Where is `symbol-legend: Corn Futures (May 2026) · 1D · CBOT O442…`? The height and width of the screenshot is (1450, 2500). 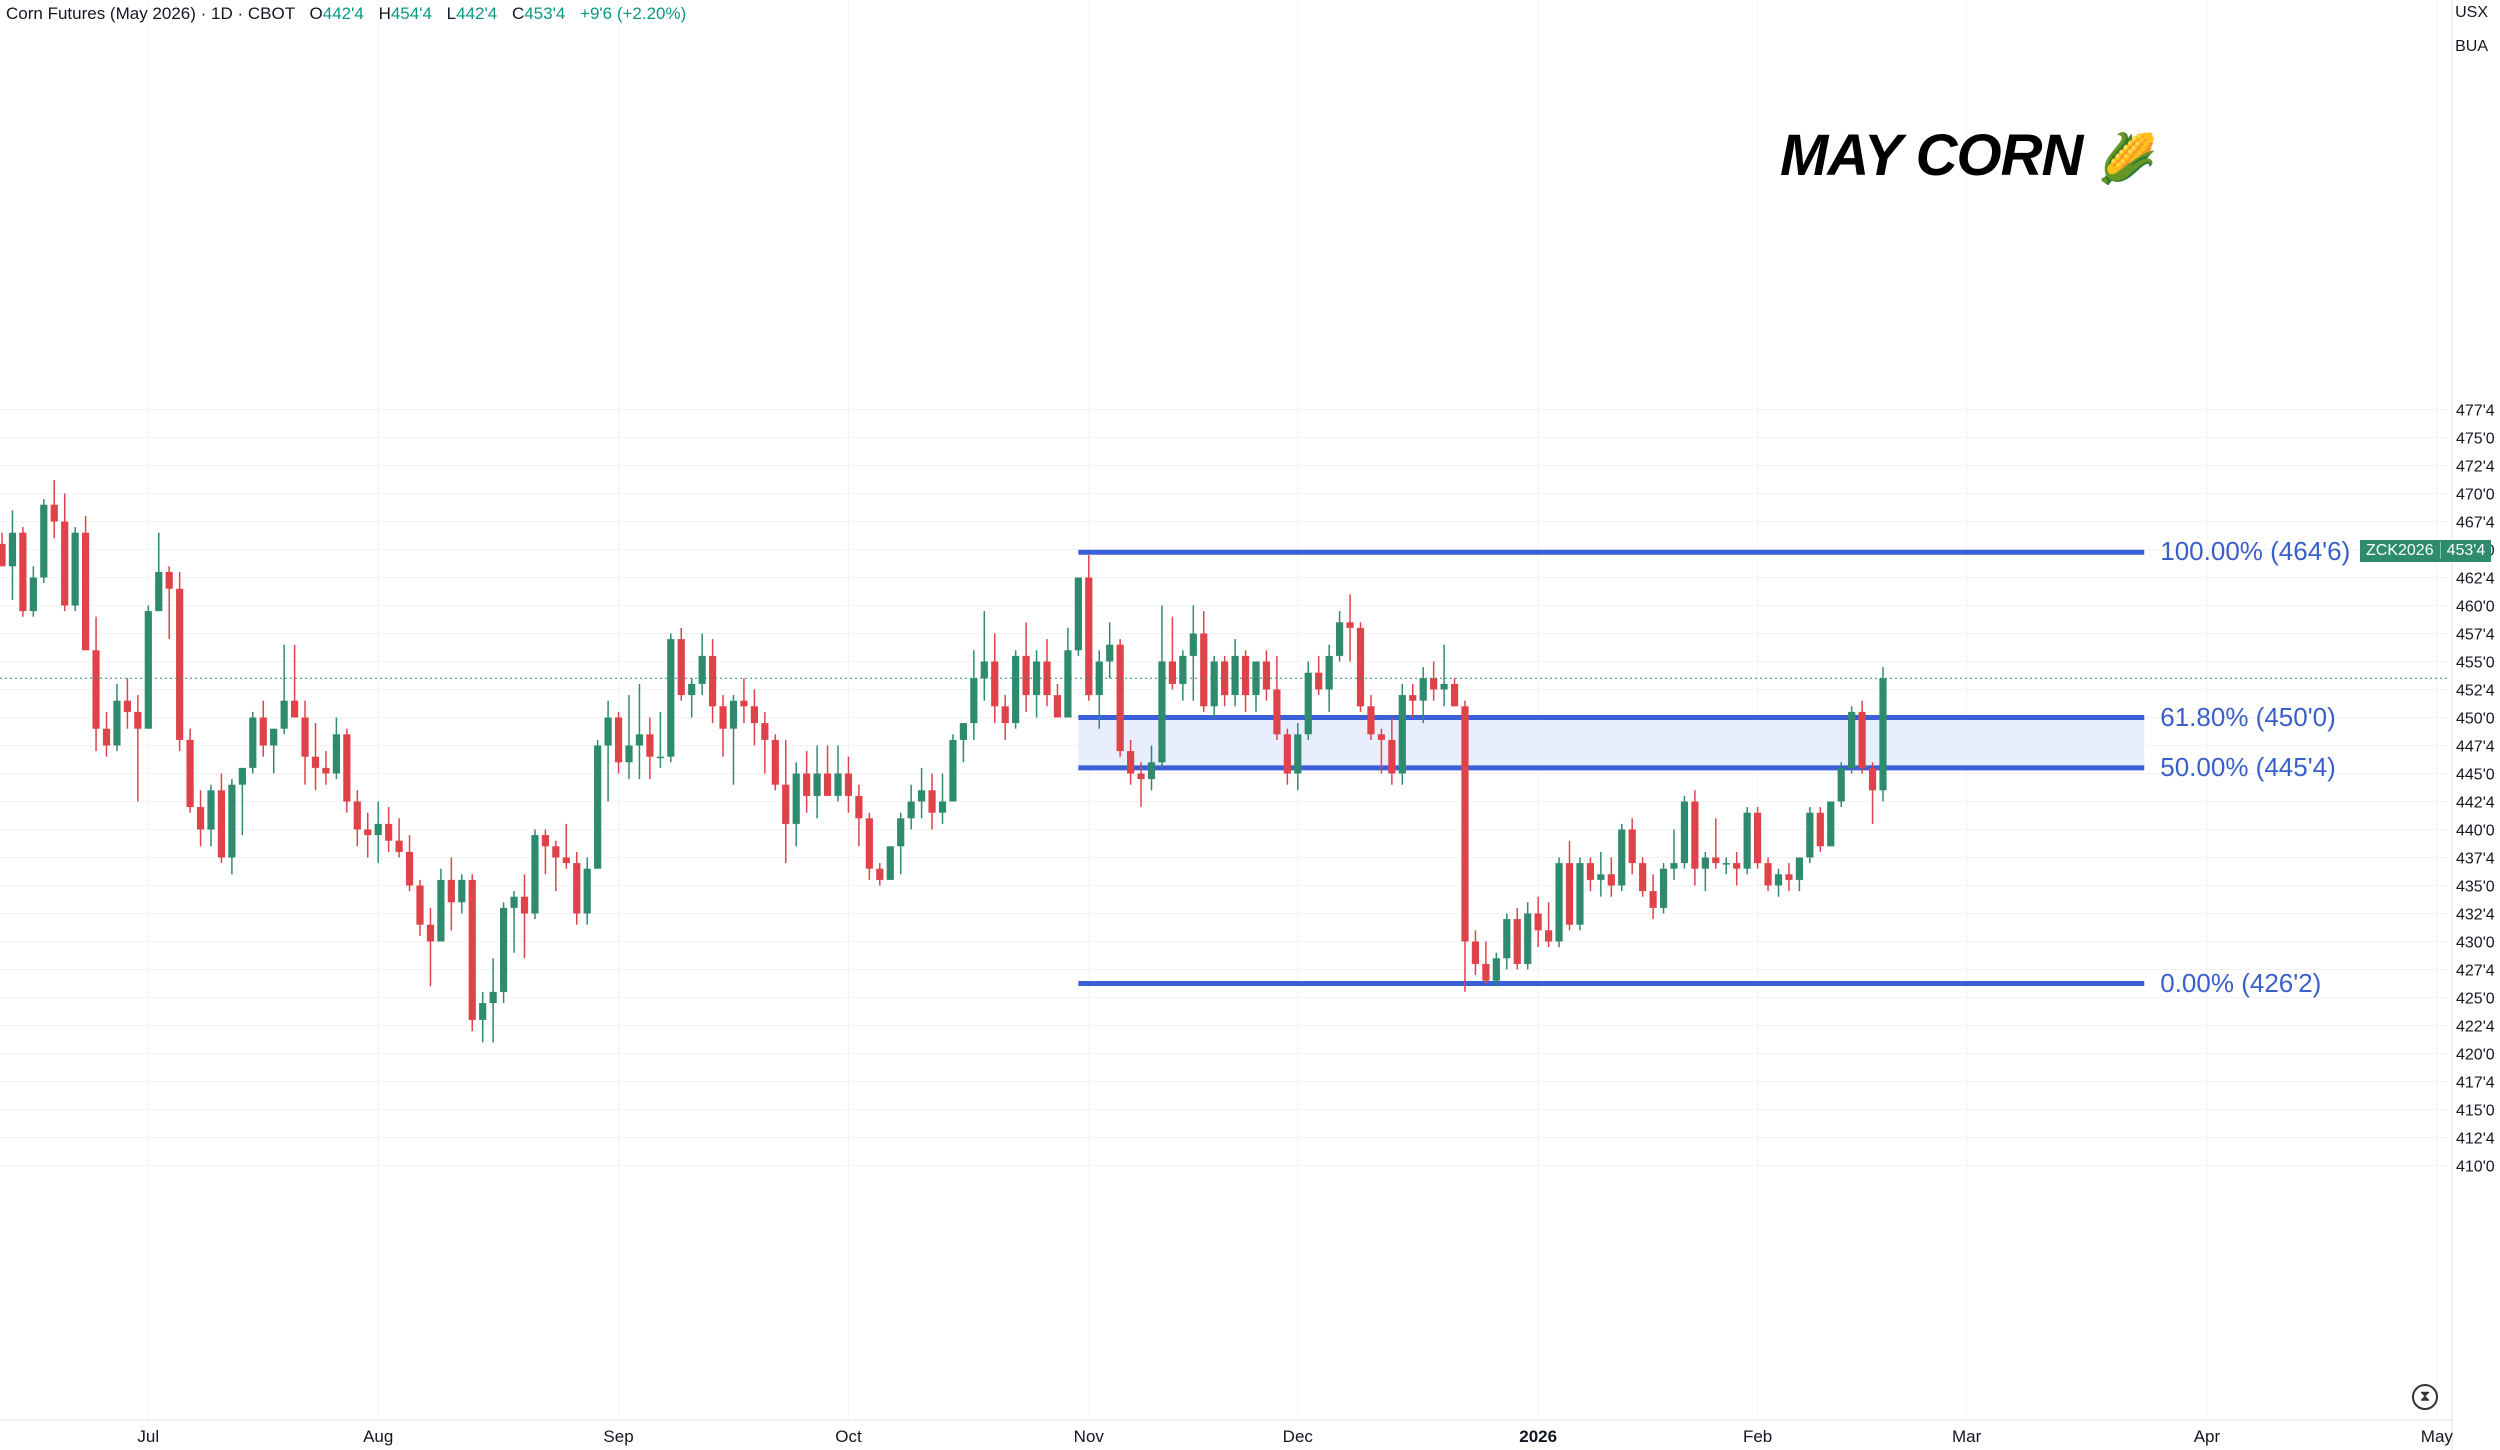
symbol-legend: Corn Futures (May 2026) · 1D · CBOT O442… is located at coordinates (346, 14).